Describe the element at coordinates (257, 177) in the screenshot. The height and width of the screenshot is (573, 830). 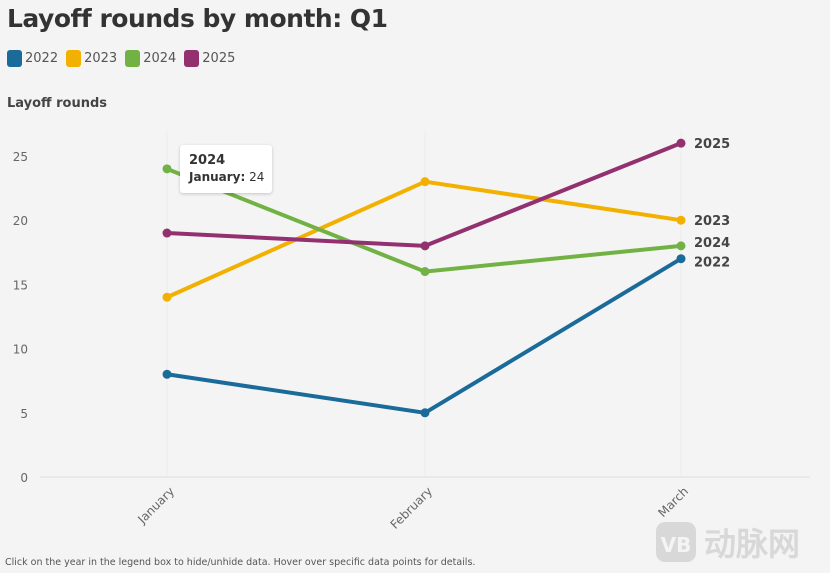
I see `tooltip-value: 24` at that location.